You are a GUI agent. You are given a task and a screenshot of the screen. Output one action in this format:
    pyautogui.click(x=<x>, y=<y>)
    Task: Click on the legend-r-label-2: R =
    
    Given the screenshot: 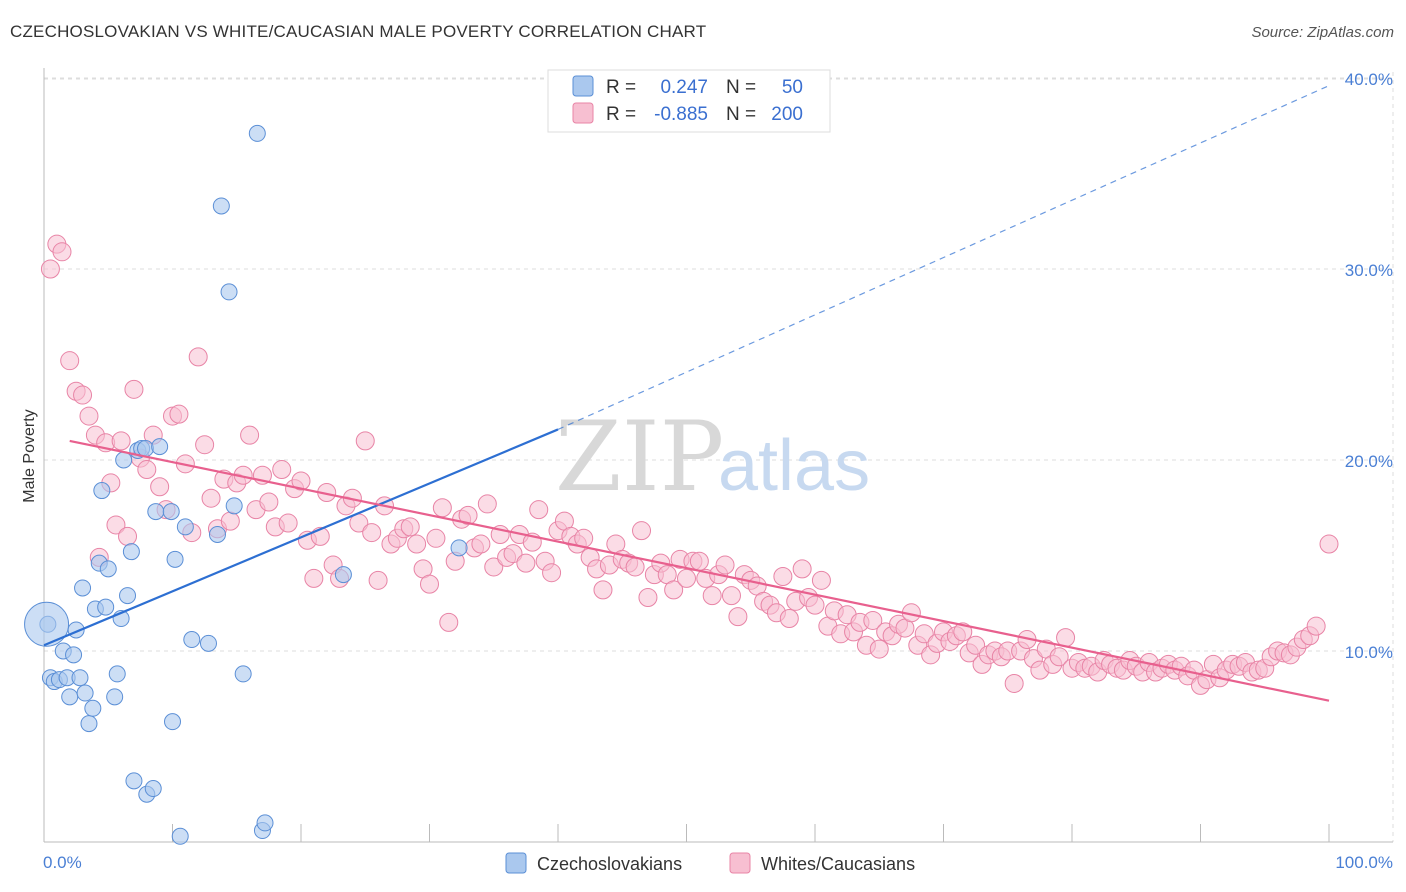 What is the action you would take?
    pyautogui.click(x=621, y=114)
    